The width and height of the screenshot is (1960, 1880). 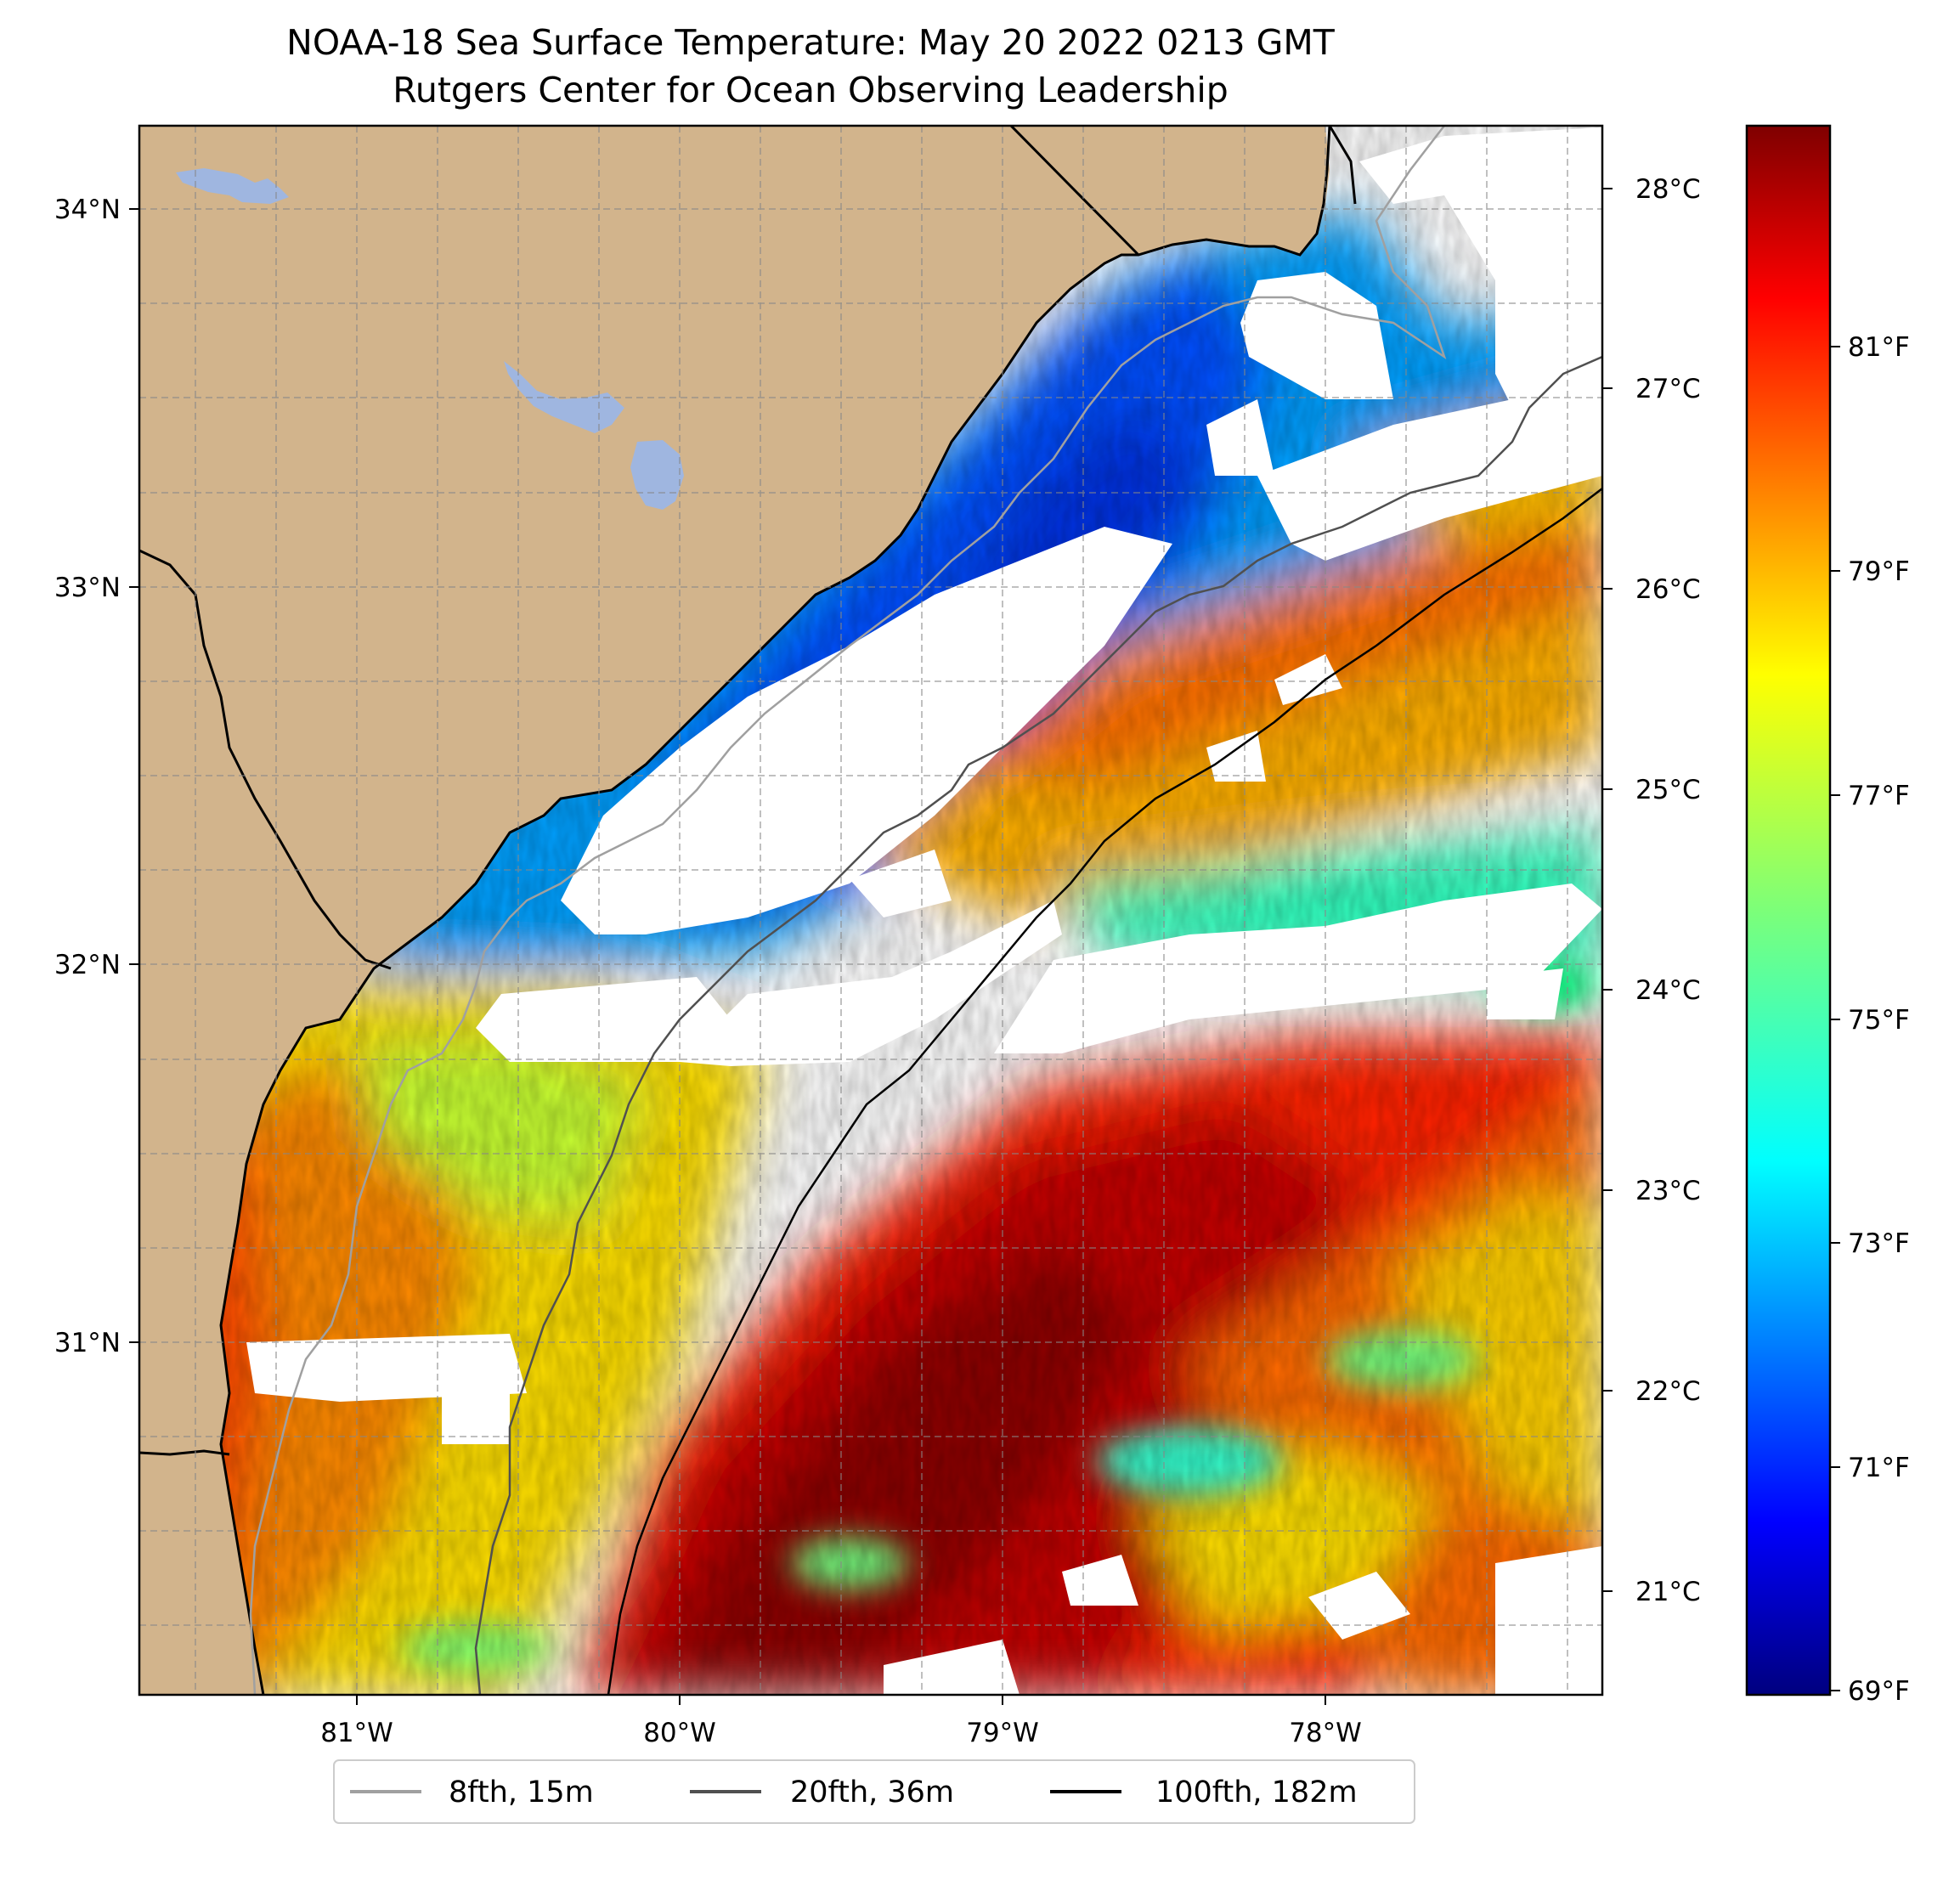 I want to click on celsius-ticks, so click(x=1608, y=890).